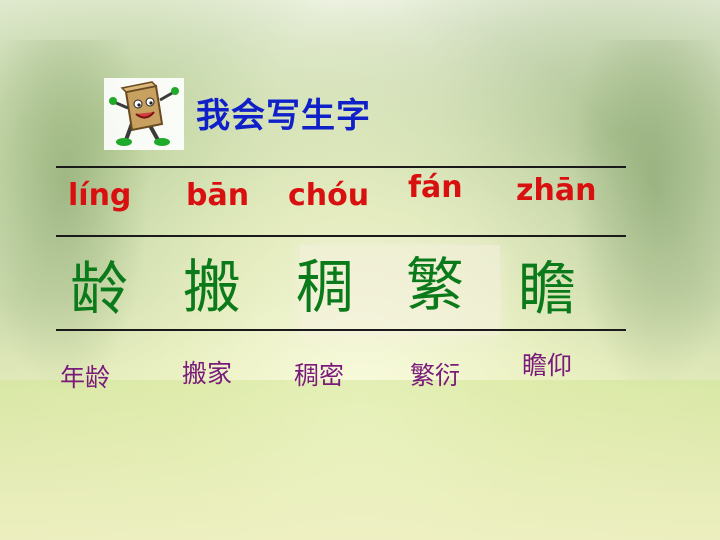 The width and height of the screenshot is (720, 540). What do you see at coordinates (435, 375) in the screenshot?
I see `word-fanyan: 繁衍` at bounding box center [435, 375].